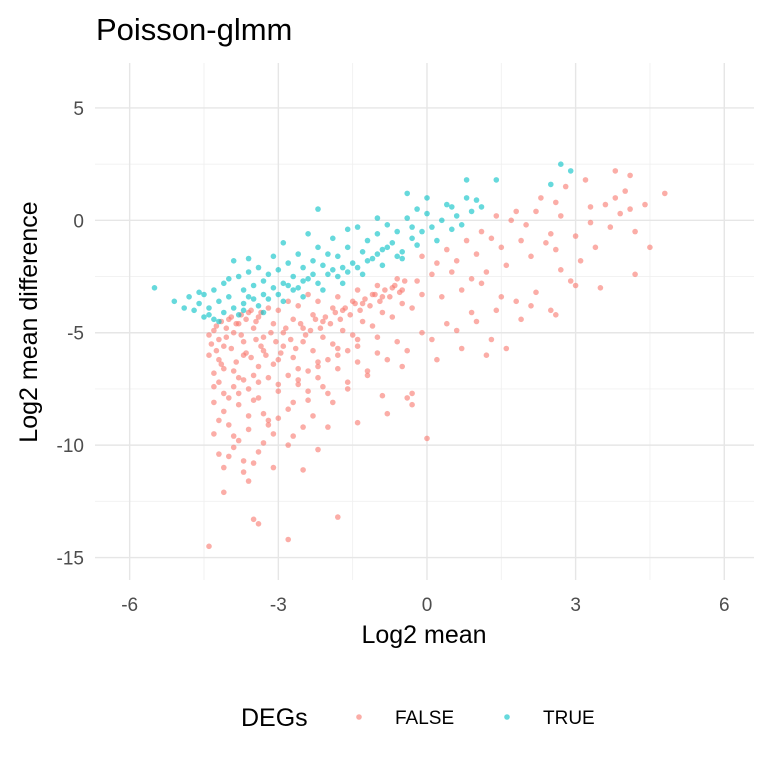  I want to click on legend: DEGs FALSE TRUE, so click(418, 718).